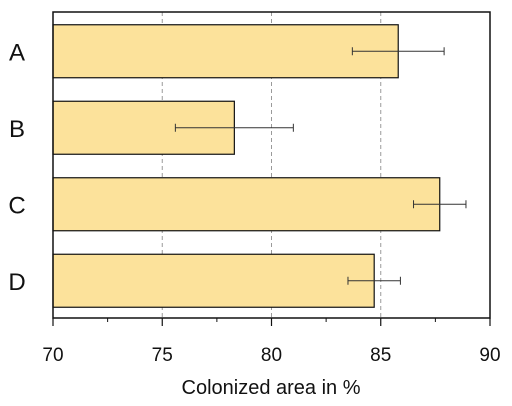  Describe the element at coordinates (162, 355) in the screenshot. I see `tick-label-75: 75` at that location.